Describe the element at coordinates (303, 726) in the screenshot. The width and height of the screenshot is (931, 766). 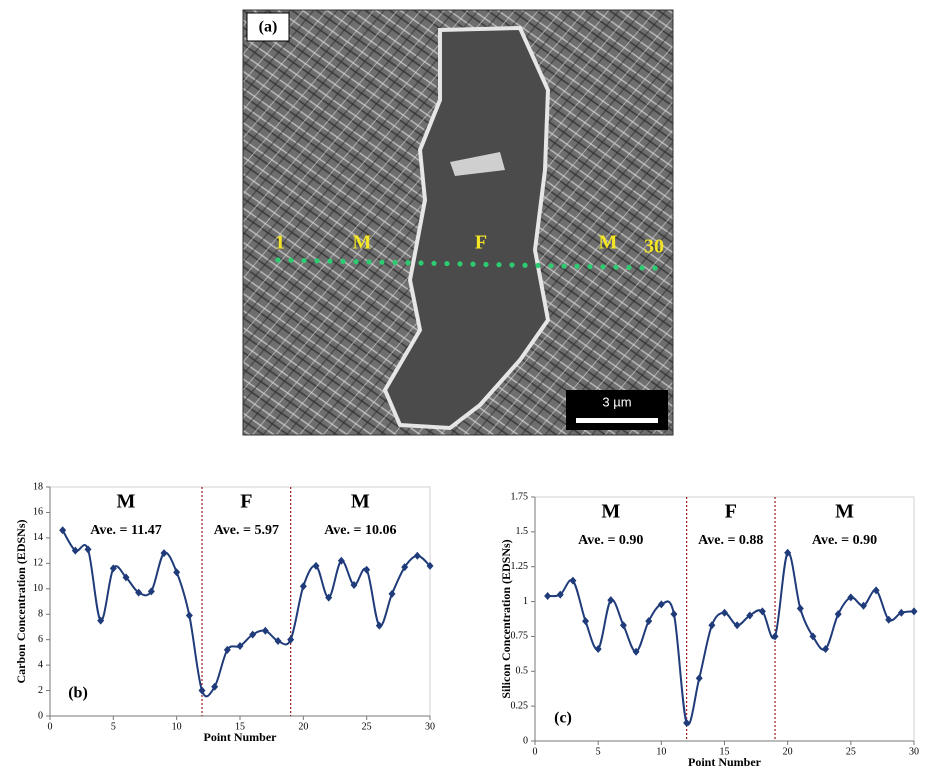
I see `x-tick-label: 20` at that location.